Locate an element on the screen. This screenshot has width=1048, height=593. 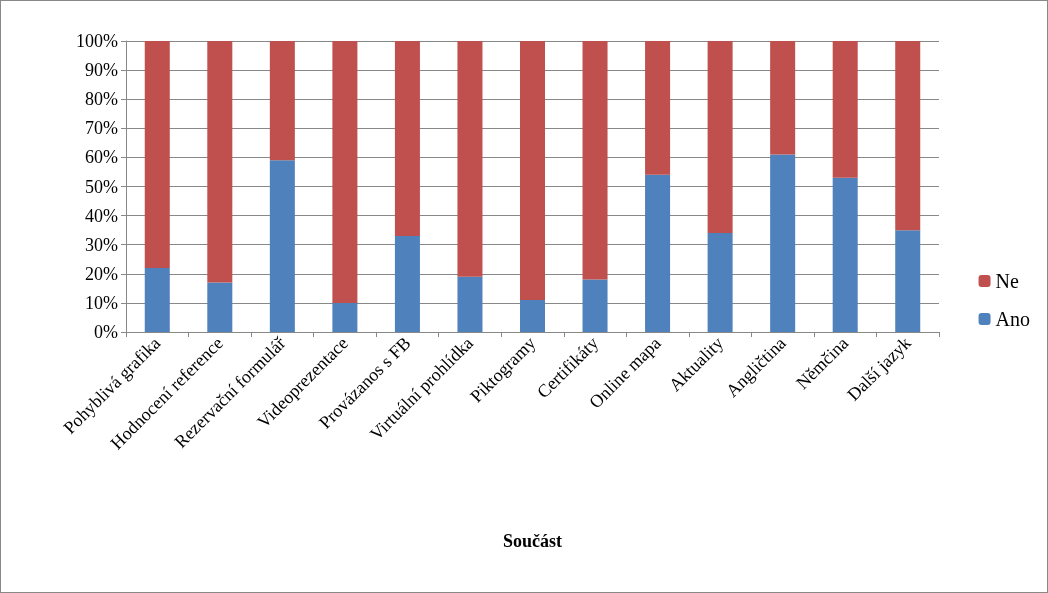
y-tick-label: 50% is located at coordinates (101, 186).